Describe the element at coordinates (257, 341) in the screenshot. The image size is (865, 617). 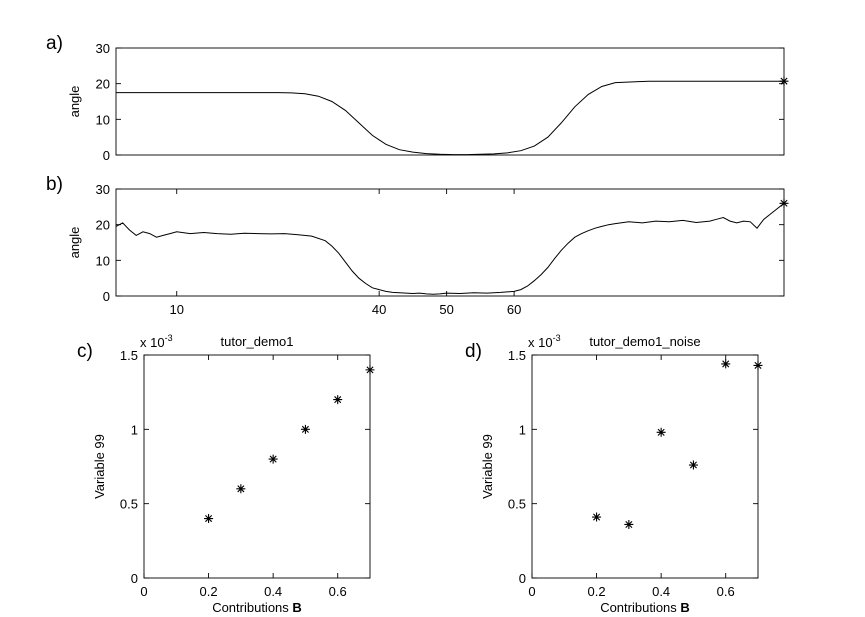
I see `chart-title: tutor_demo1` at that location.